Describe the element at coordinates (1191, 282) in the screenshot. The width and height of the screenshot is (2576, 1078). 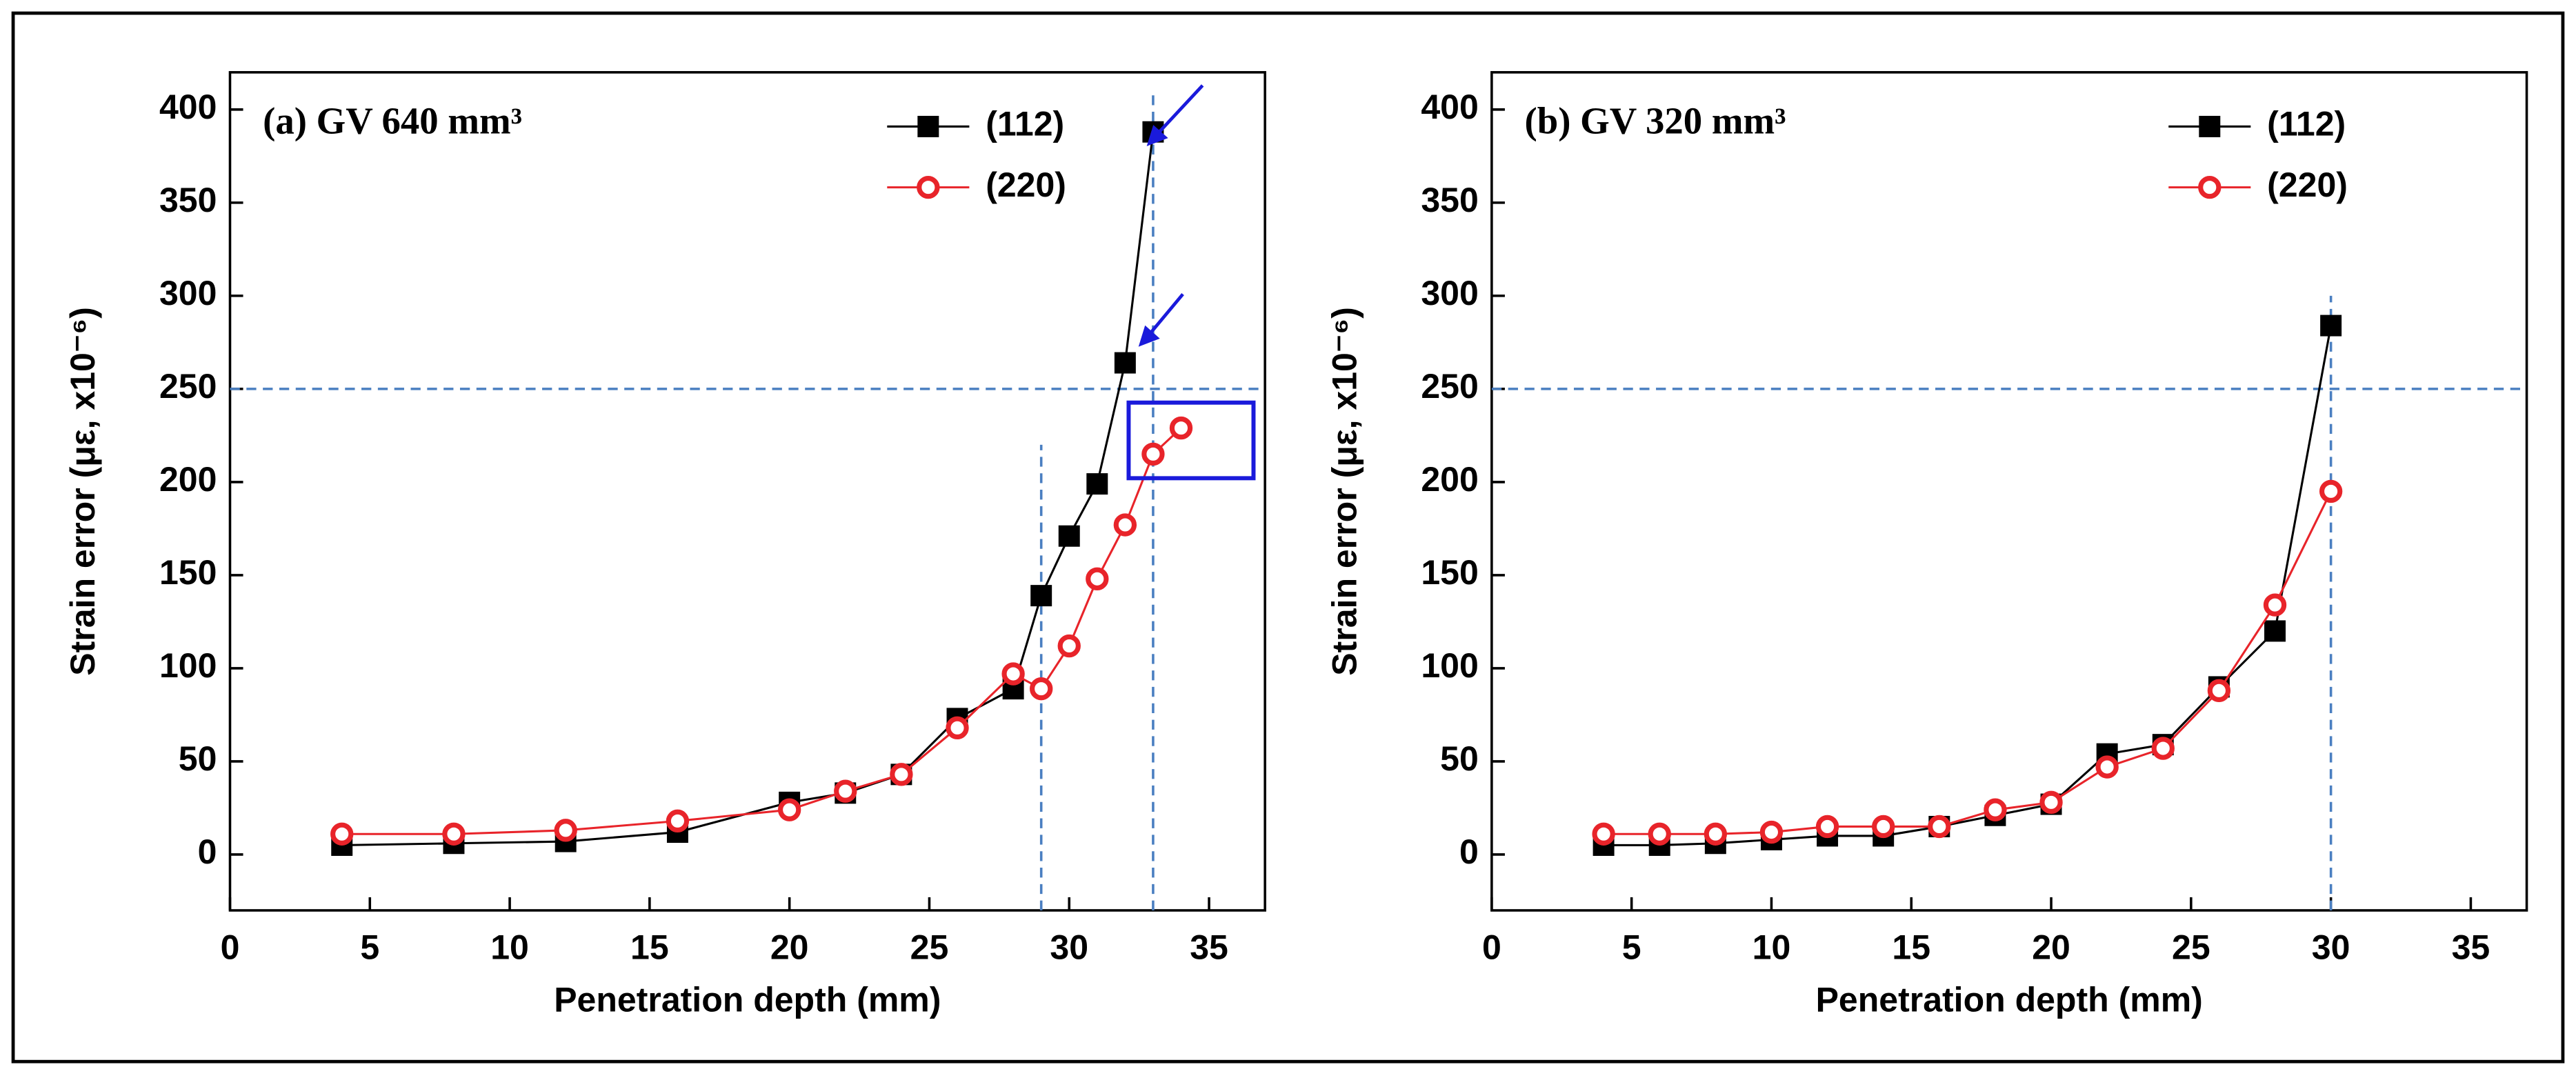
I see `annotations` at that location.